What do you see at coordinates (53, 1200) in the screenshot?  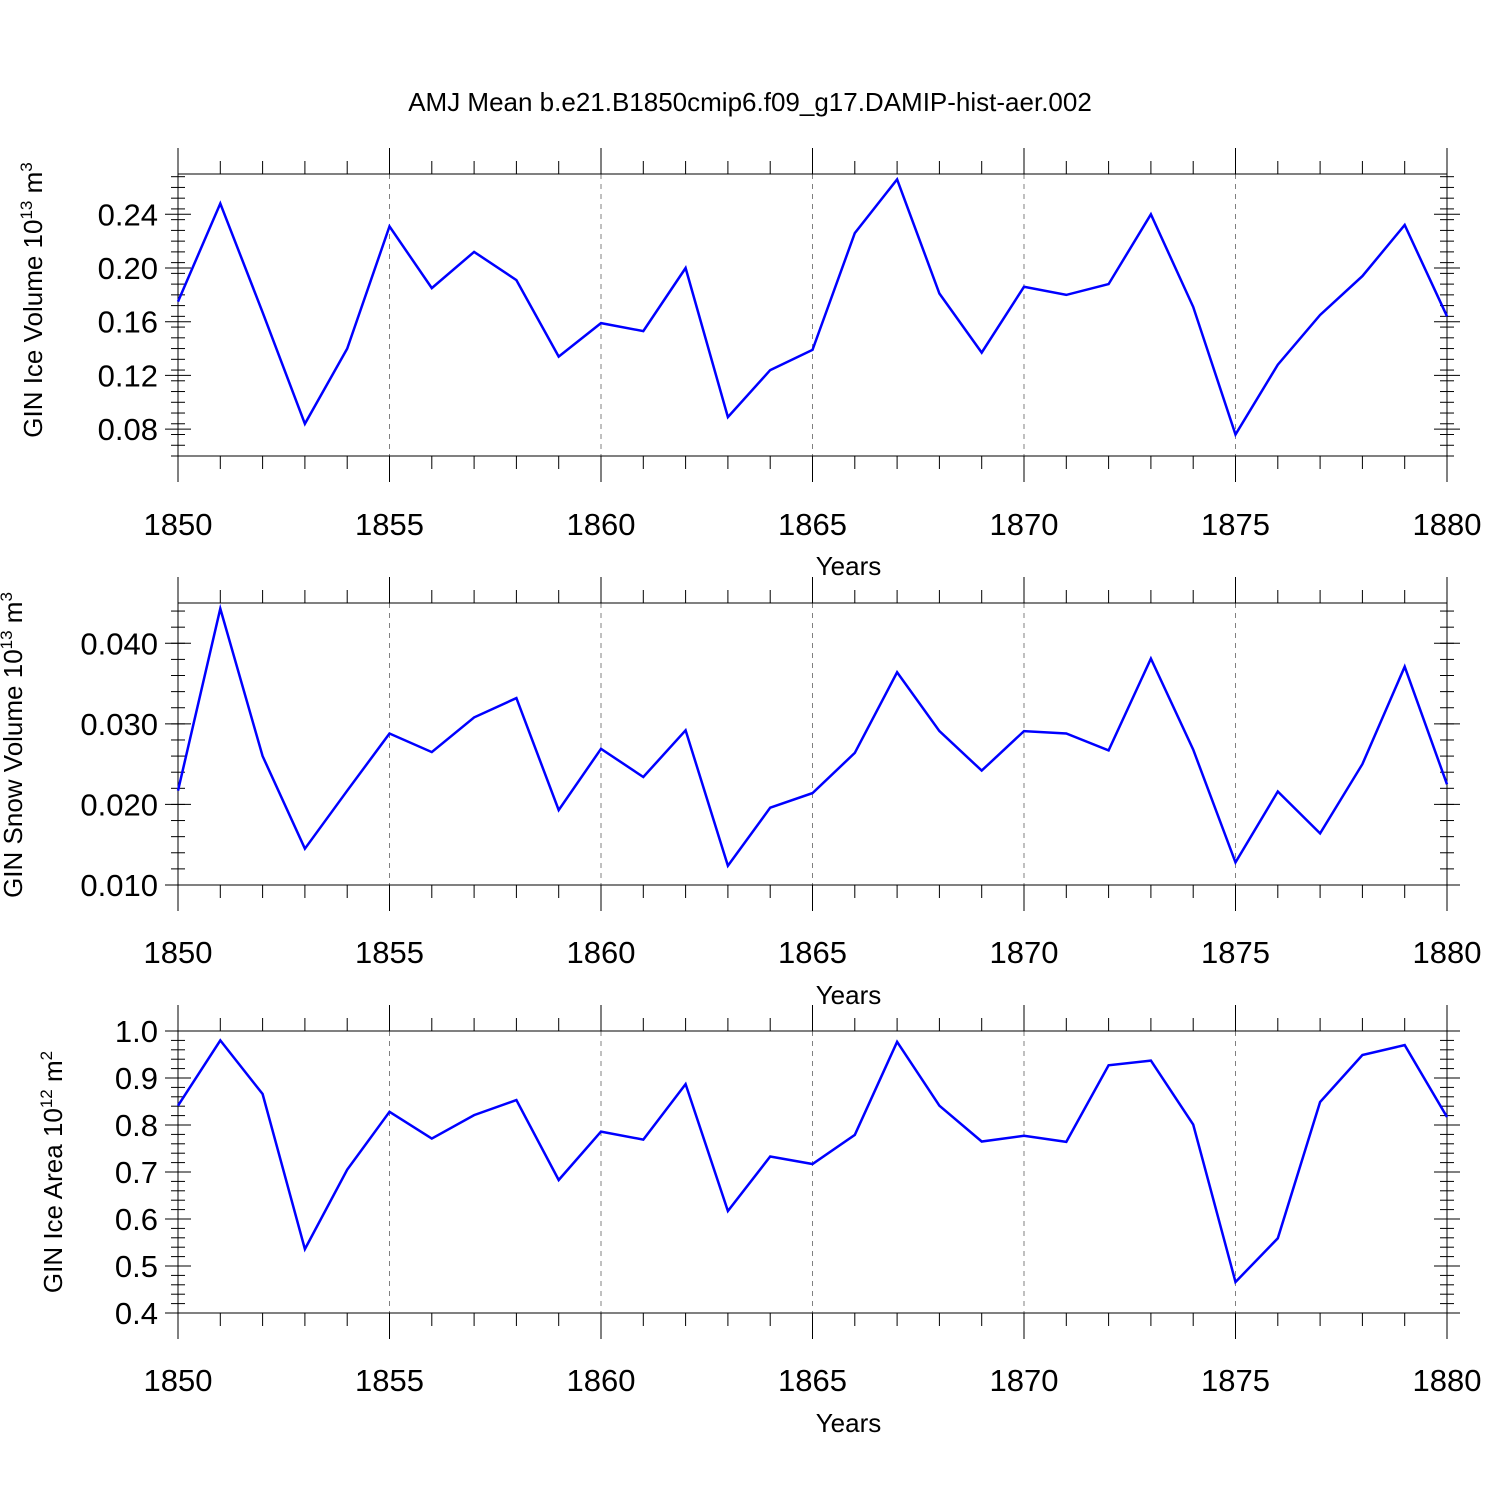 I see `y-axis-label-text: GIN Ice Area 10` at bounding box center [53, 1200].